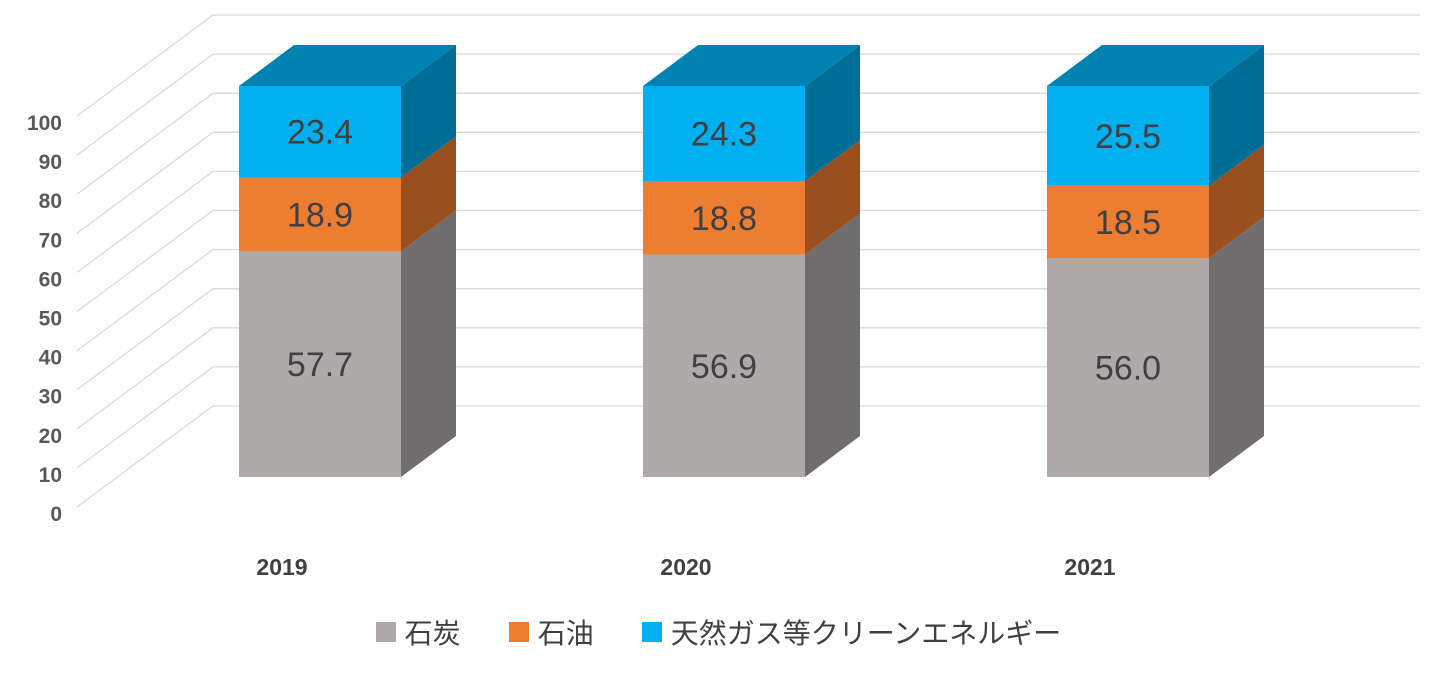  What do you see at coordinates (1155, 65) in the screenshot?
I see `bar-top-2021` at bounding box center [1155, 65].